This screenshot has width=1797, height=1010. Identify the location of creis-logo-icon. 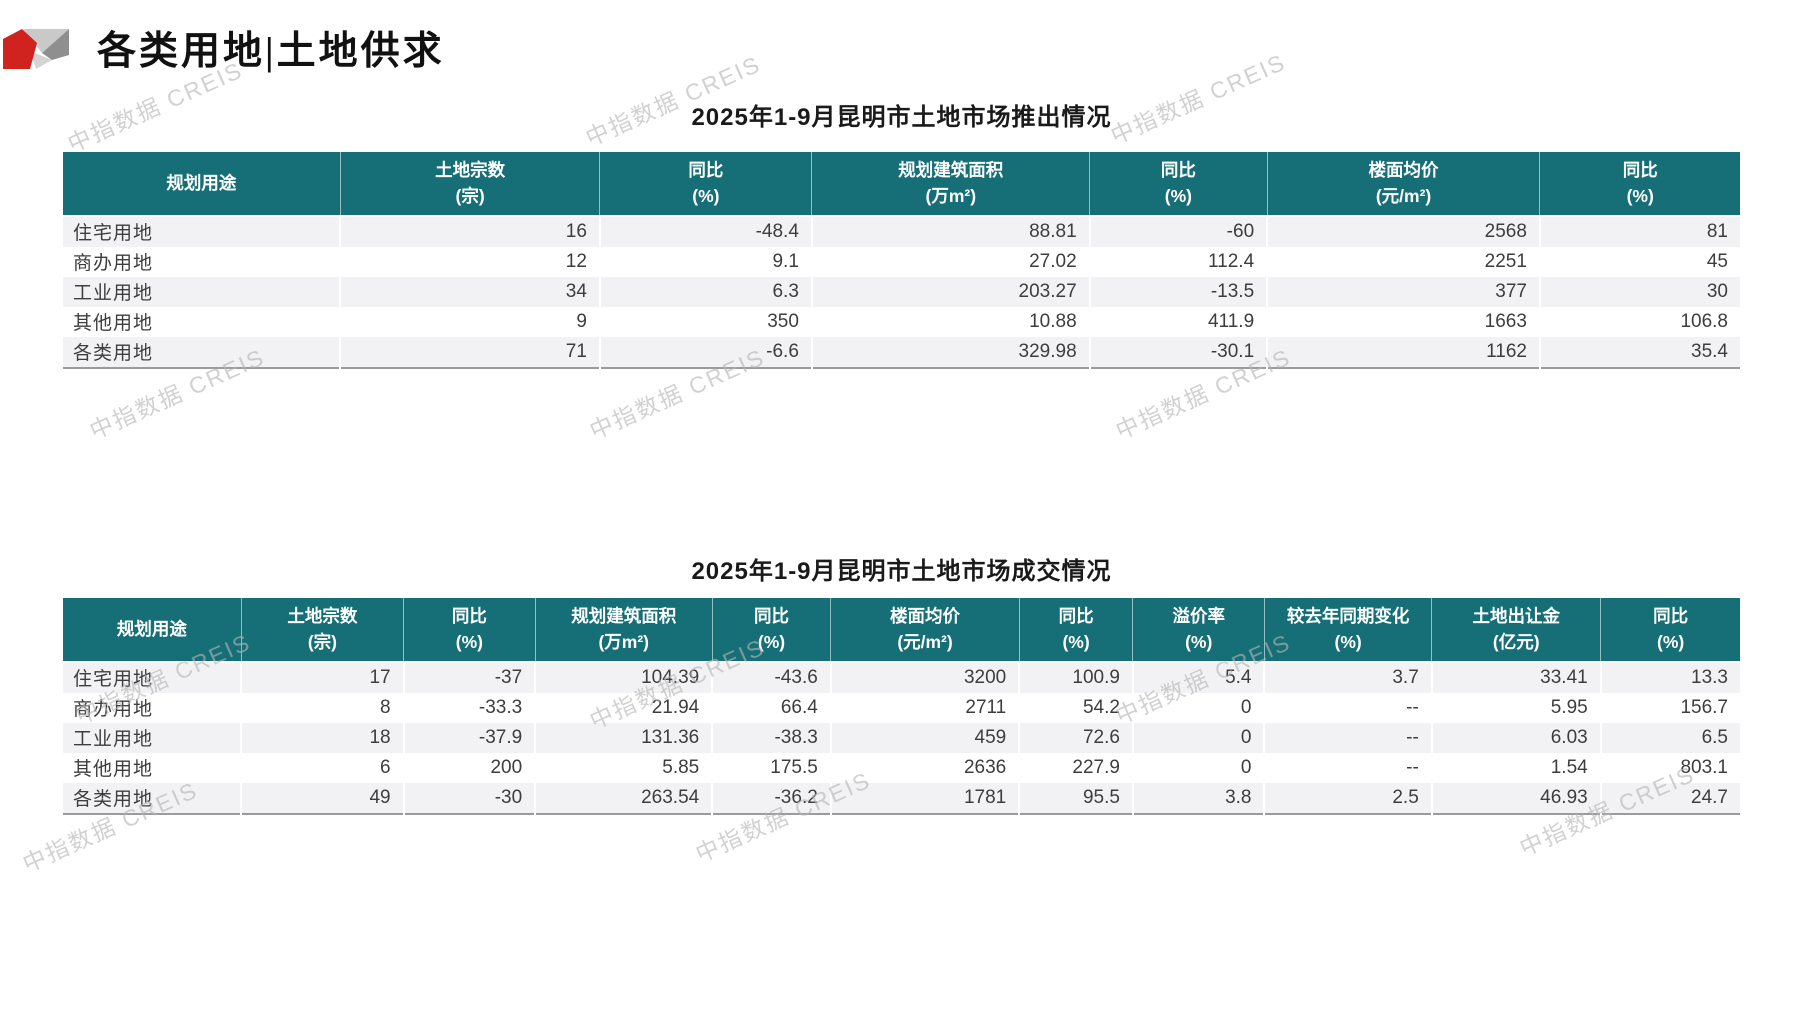
(39, 49).